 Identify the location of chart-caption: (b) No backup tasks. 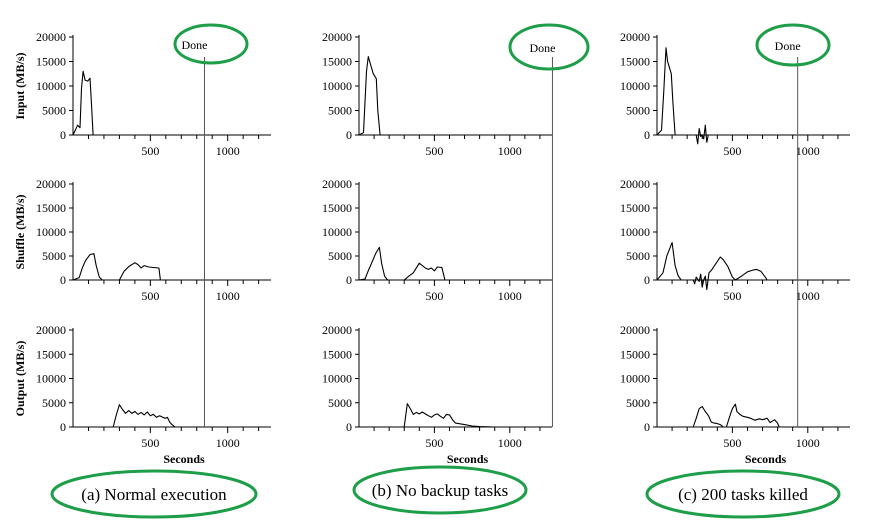
(440, 490).